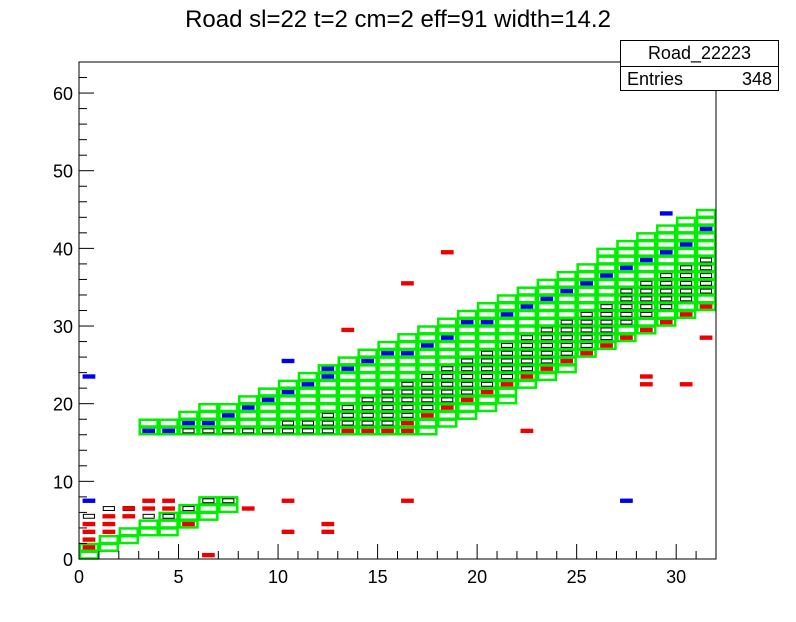 The width and height of the screenshot is (796, 622). I want to click on y-tick-label: 0, so click(68, 560).